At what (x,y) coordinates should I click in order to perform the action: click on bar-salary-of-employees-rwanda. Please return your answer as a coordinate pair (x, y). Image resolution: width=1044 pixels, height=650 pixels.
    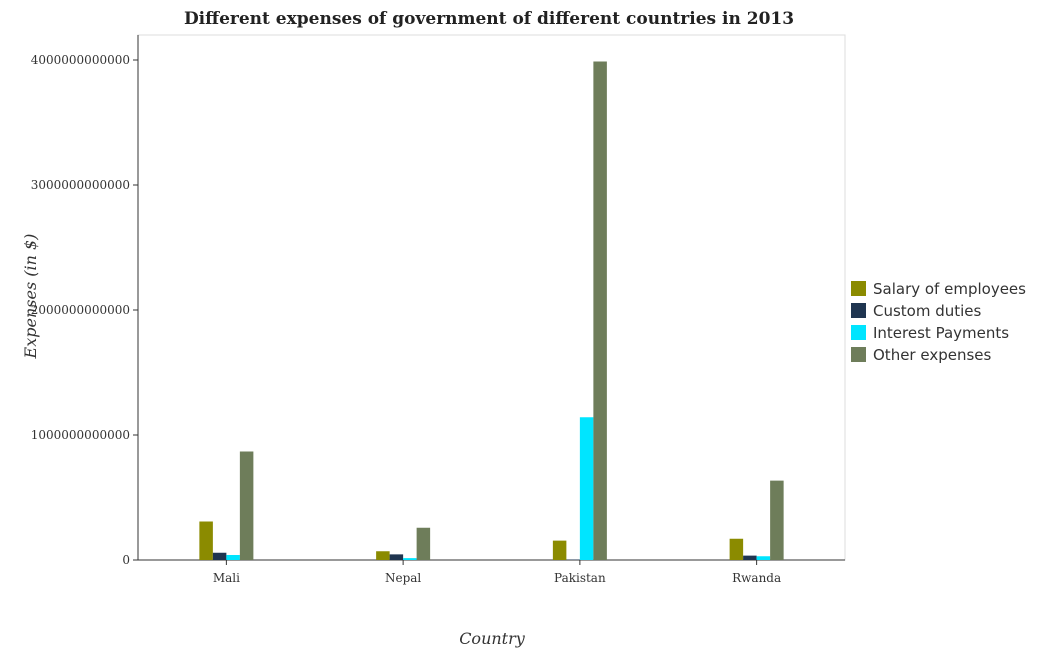
    Looking at the image, I should click on (736, 549).